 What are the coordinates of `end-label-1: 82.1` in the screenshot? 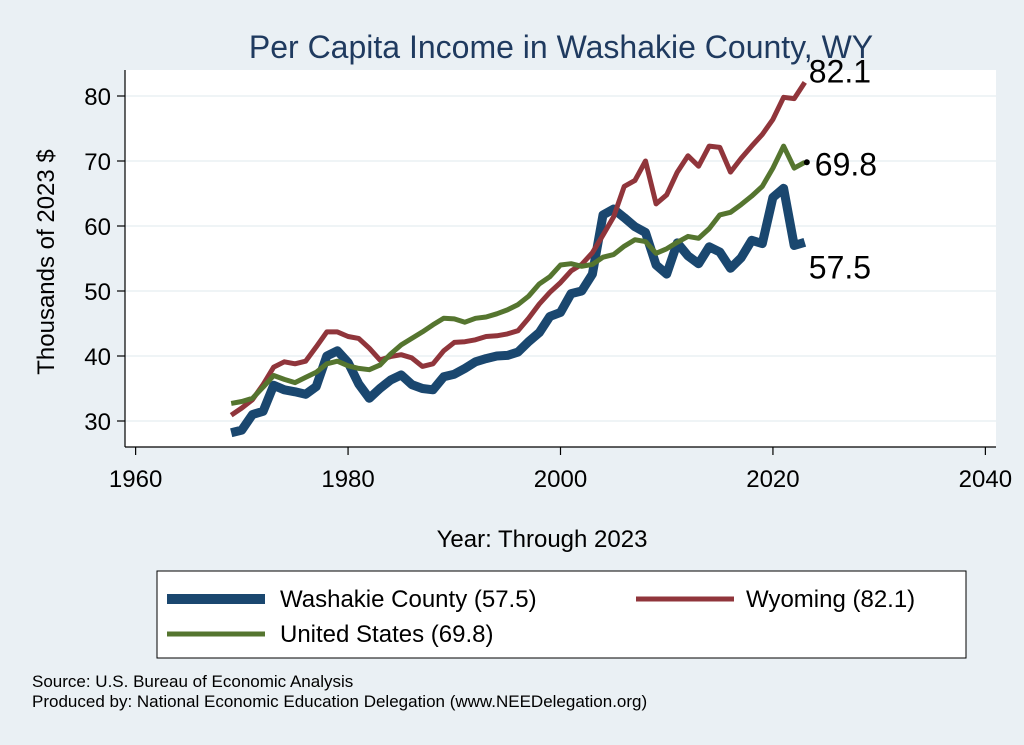 It's located at (840, 71).